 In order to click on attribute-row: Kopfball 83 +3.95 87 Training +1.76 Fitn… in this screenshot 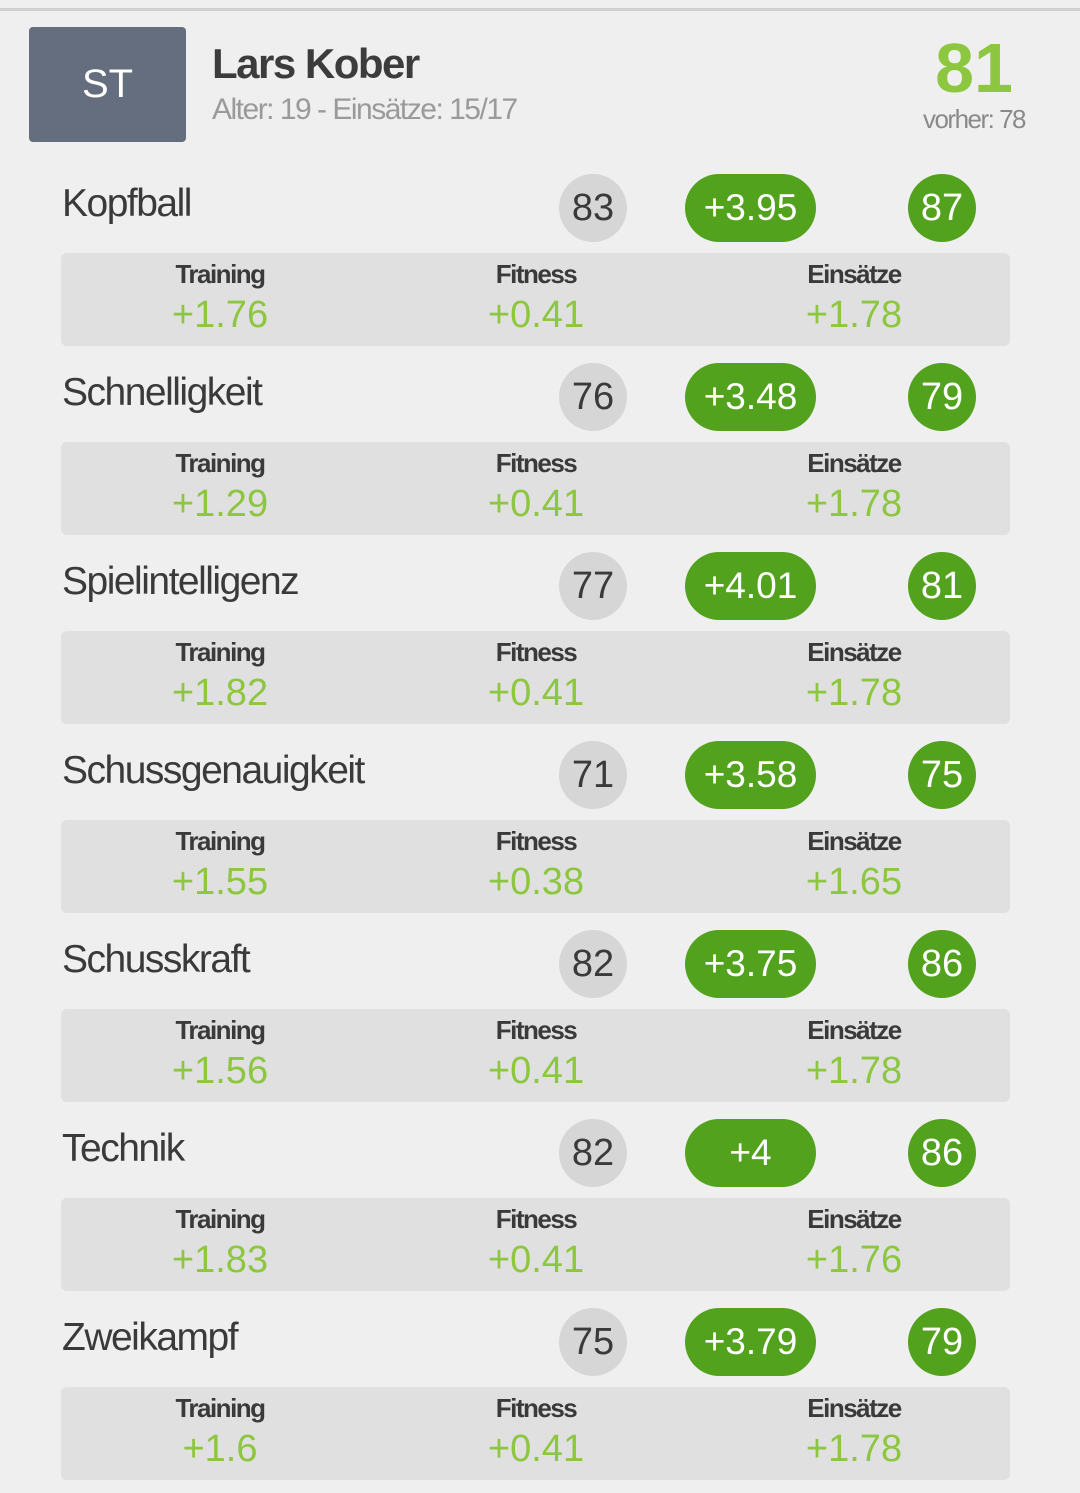, I will do `click(540, 264)`.